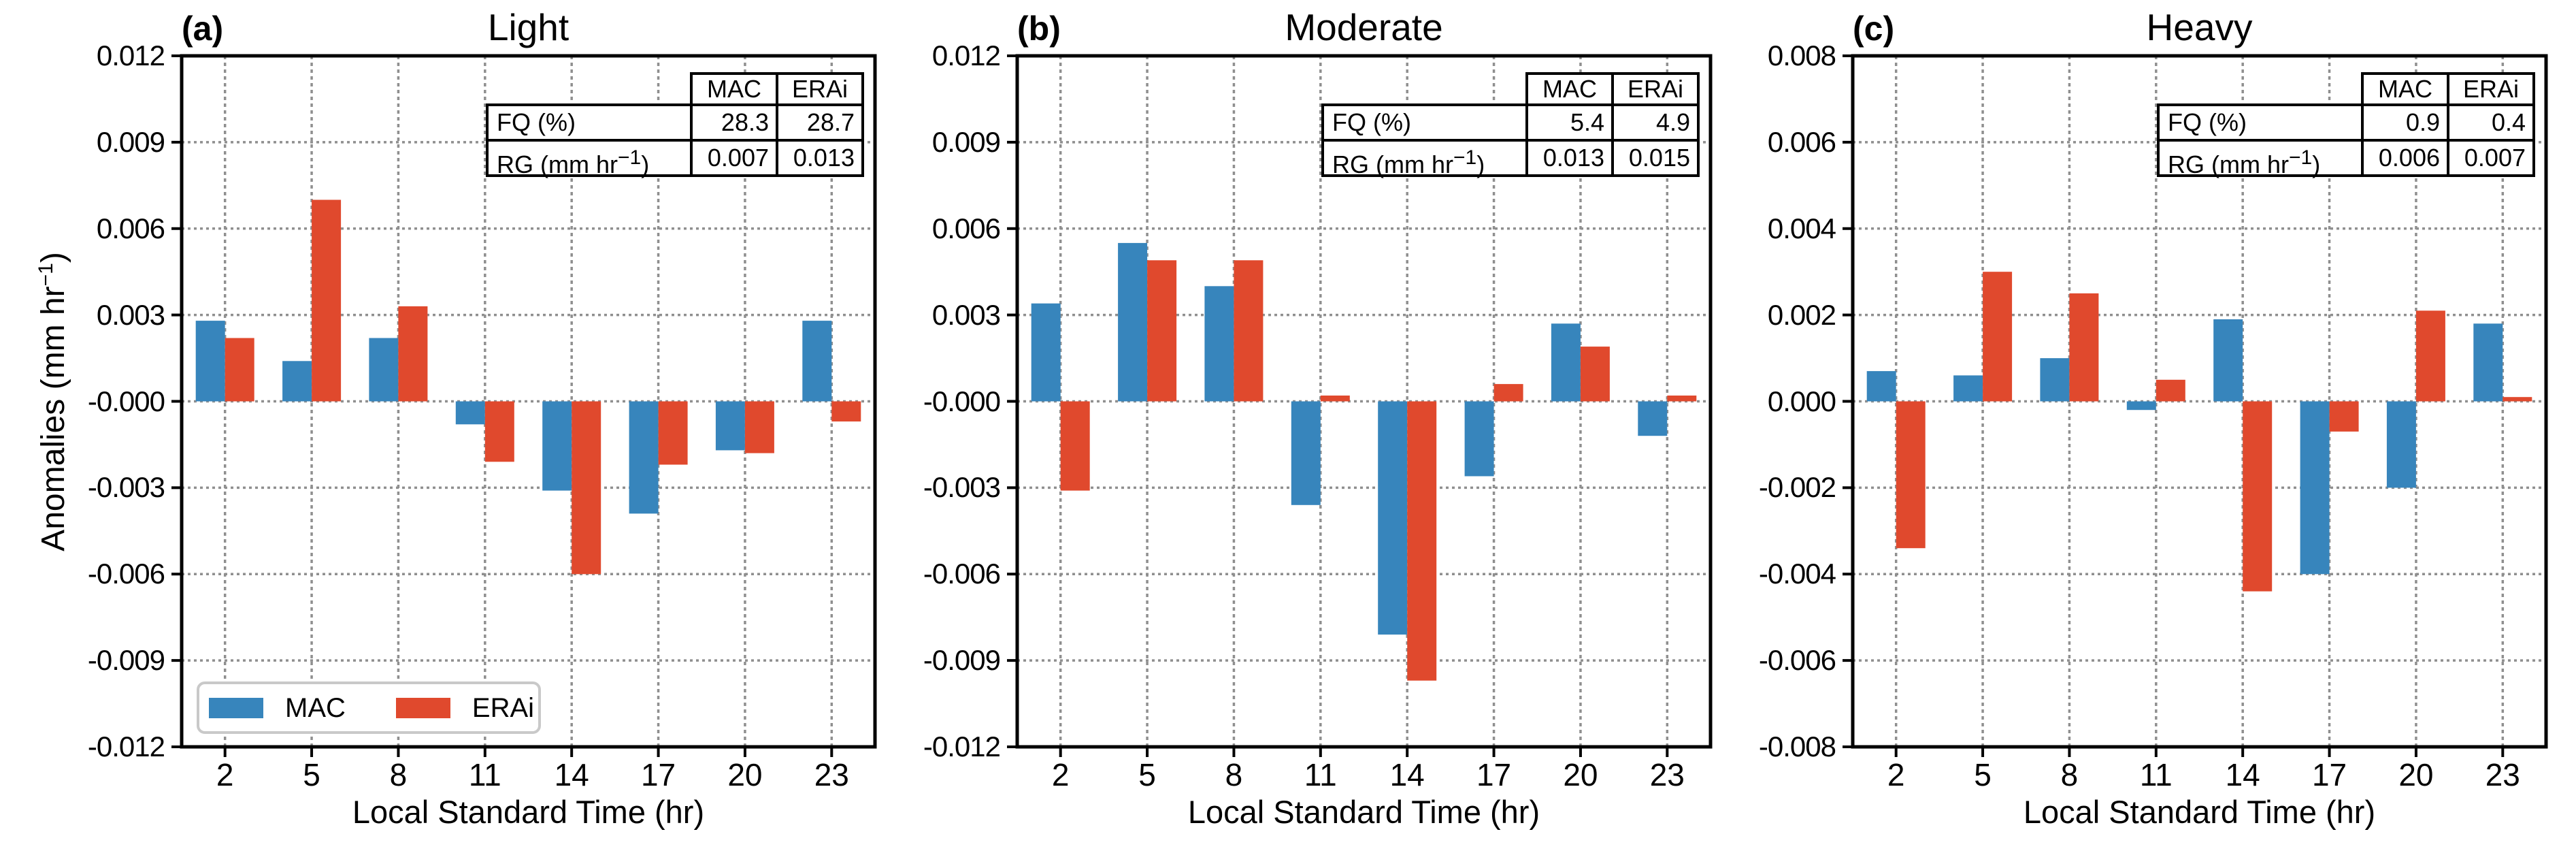  I want to click on legend-label-mac: MAC, so click(315, 707).